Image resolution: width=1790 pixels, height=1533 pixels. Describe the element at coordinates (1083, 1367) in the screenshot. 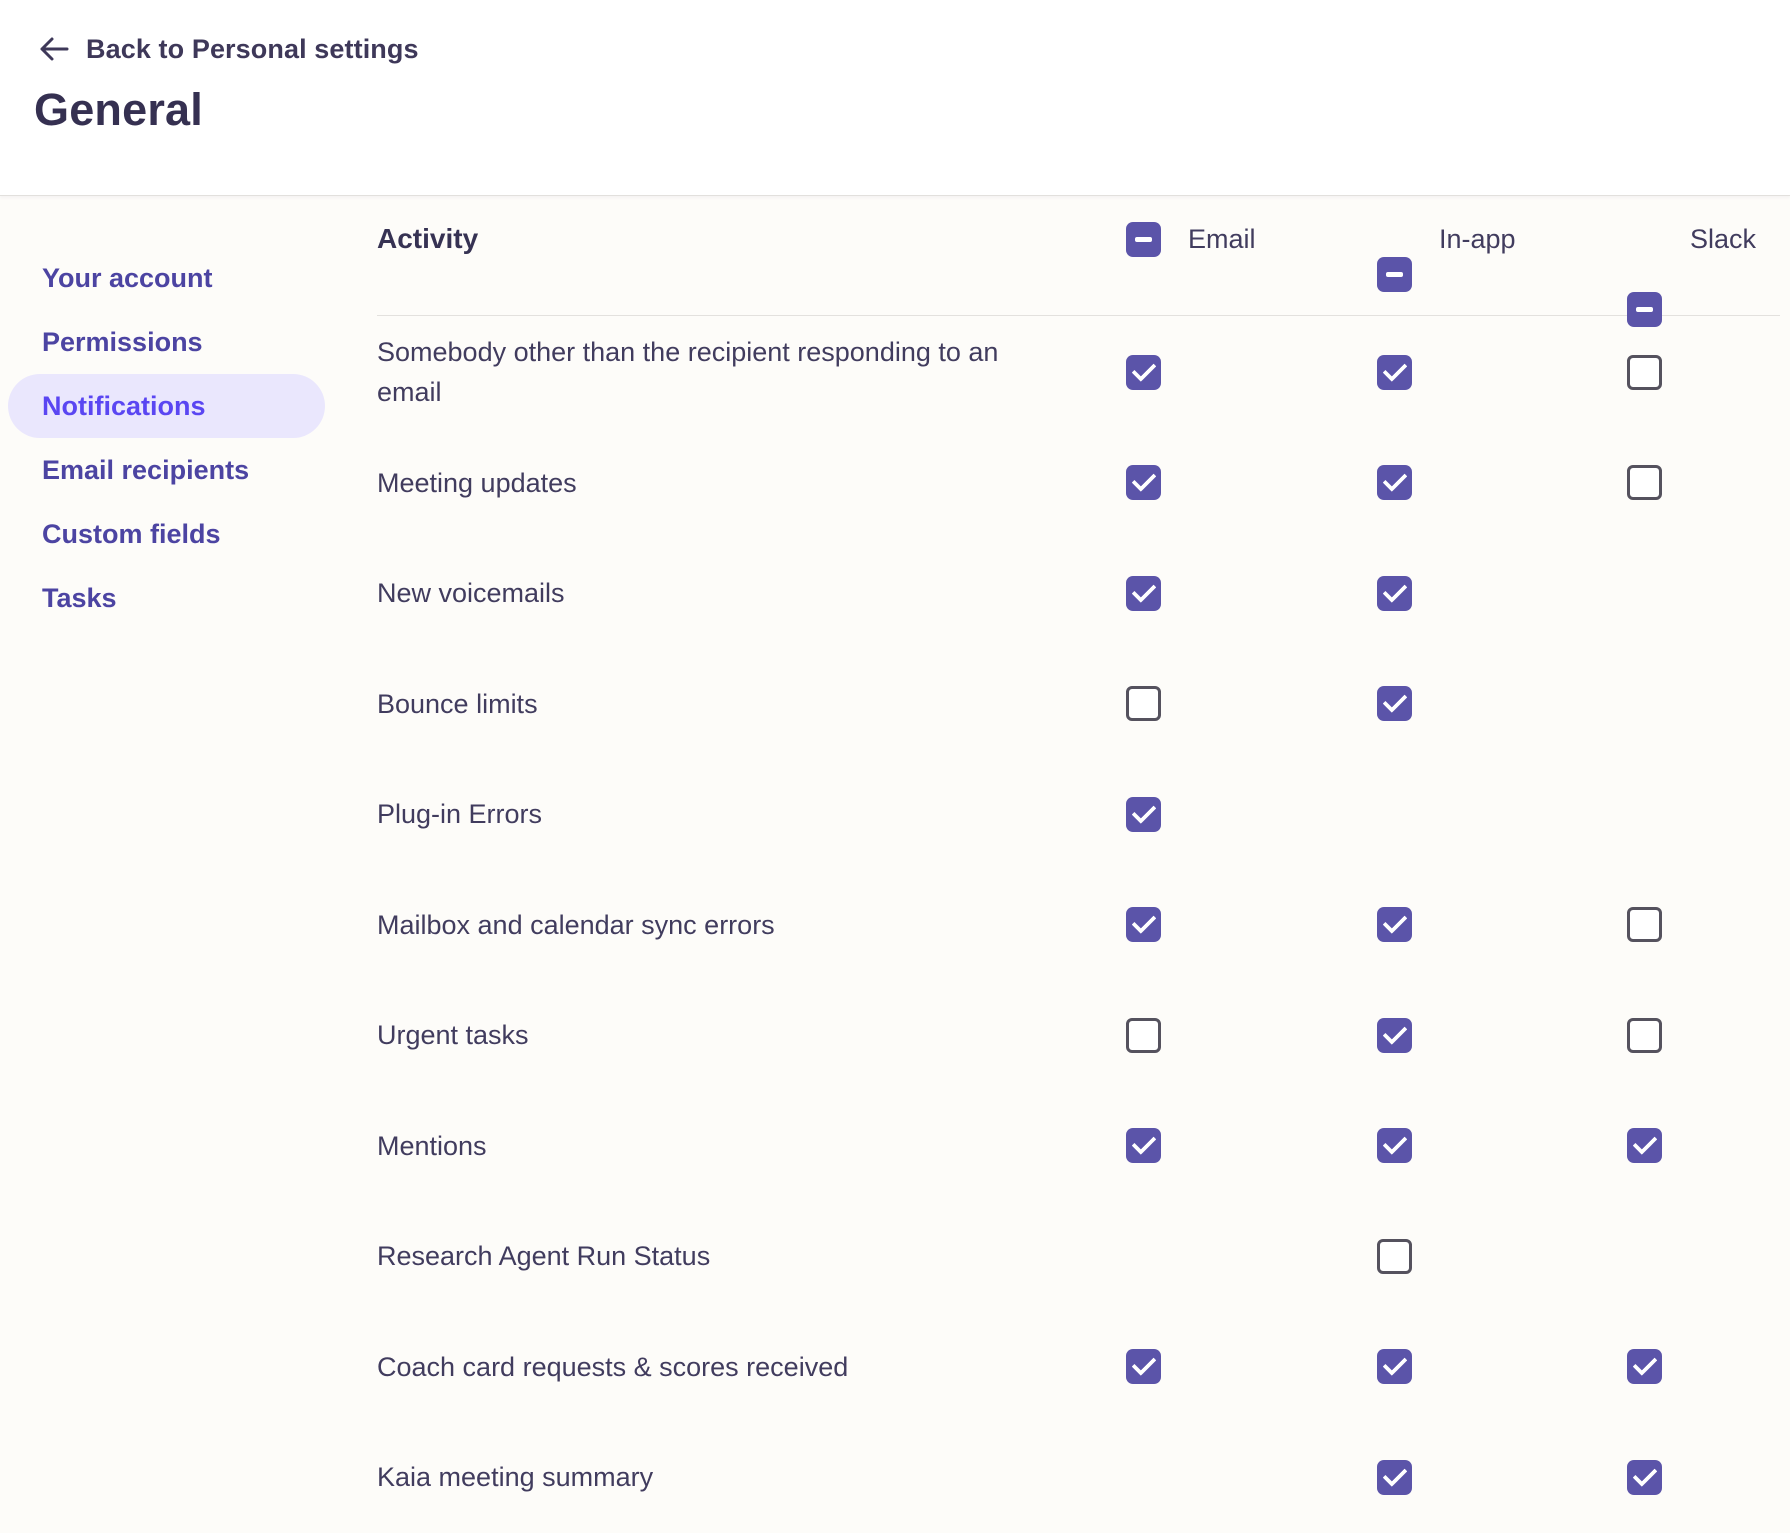

I see `table-row: Coach card requests & scores received` at that location.